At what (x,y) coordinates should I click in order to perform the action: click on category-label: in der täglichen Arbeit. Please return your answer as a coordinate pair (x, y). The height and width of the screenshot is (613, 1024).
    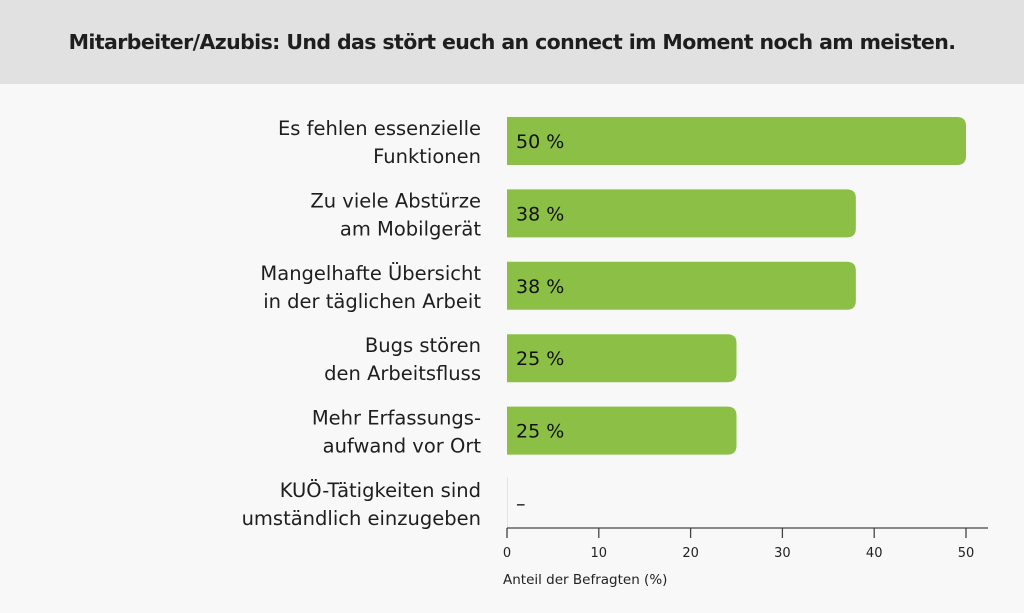
    Looking at the image, I should click on (372, 301).